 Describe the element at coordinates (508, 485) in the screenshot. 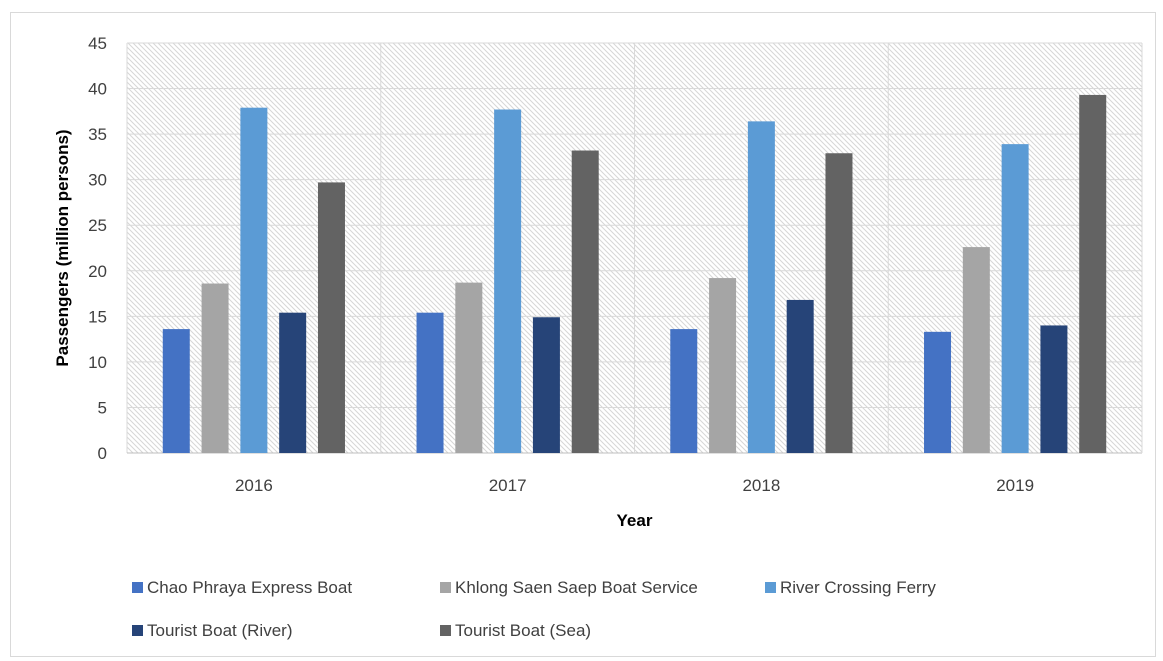

I see `x-tick-label: 2017` at that location.